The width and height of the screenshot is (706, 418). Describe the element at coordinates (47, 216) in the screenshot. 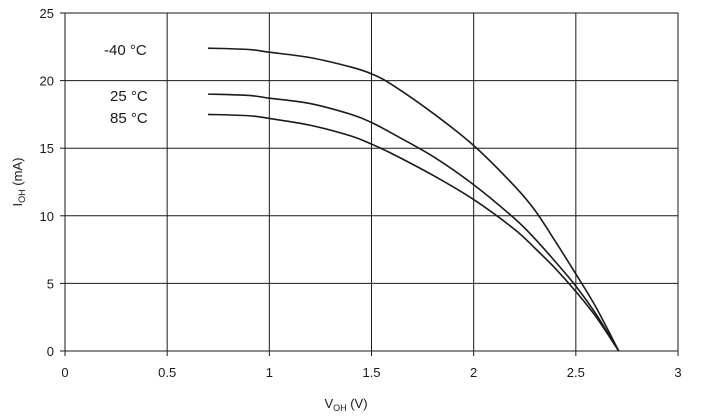

I see `y-tick-label: 10` at that location.